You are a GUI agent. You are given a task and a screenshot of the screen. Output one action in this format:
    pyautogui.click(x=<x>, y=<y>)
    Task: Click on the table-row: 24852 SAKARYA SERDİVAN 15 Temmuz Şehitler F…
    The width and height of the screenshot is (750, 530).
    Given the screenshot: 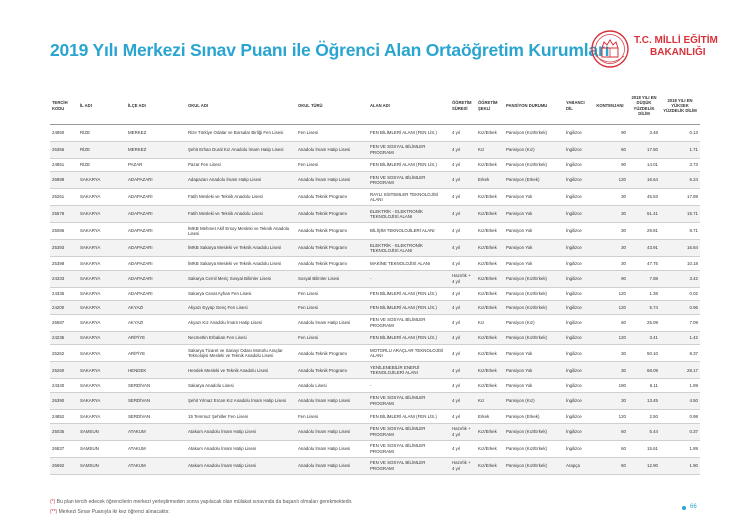 What is the action you would take?
    pyautogui.click(x=375, y=416)
    